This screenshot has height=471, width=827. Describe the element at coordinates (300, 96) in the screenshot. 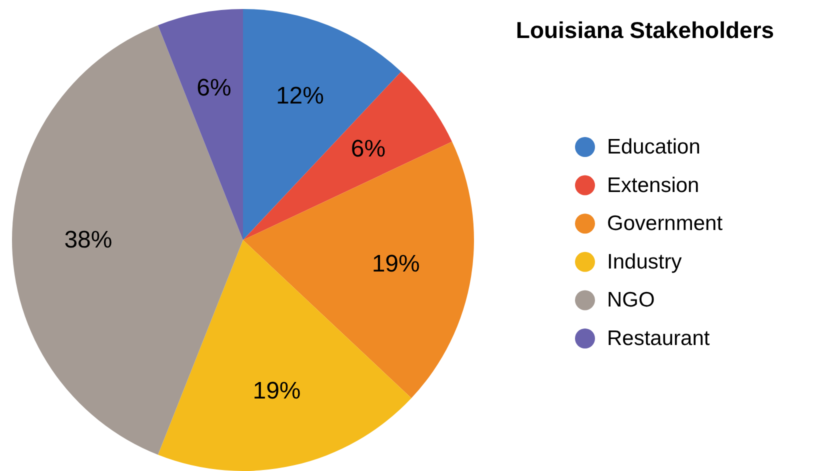

I see `data-label: 12%` at that location.